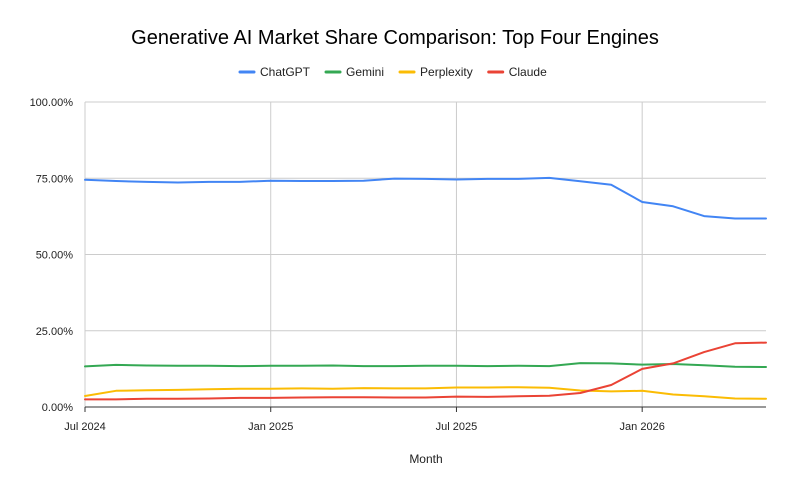  I want to click on legend-label: Gemini, so click(365, 72).